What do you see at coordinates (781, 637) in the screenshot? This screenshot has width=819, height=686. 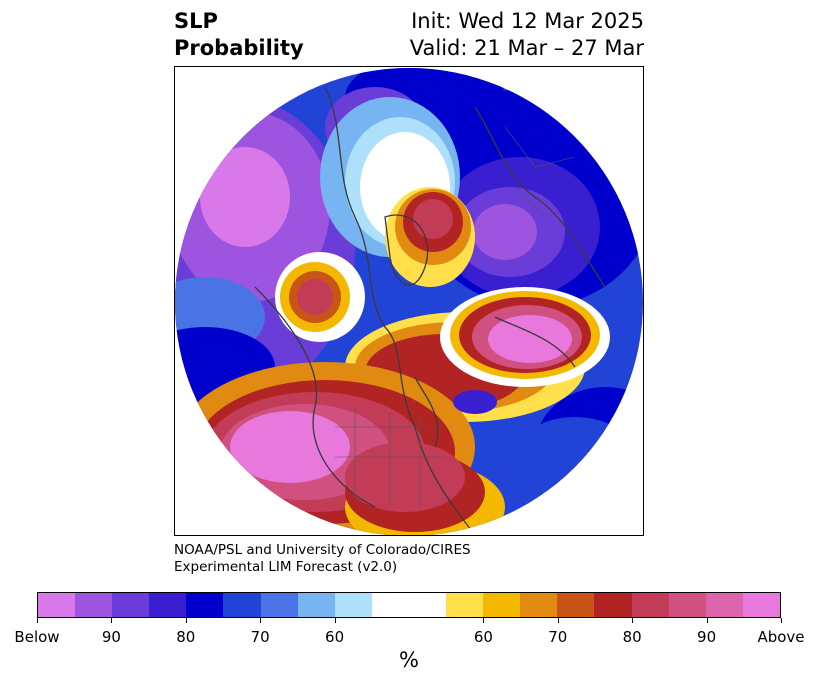 I see `colorbar-tick-label: Above` at bounding box center [781, 637].